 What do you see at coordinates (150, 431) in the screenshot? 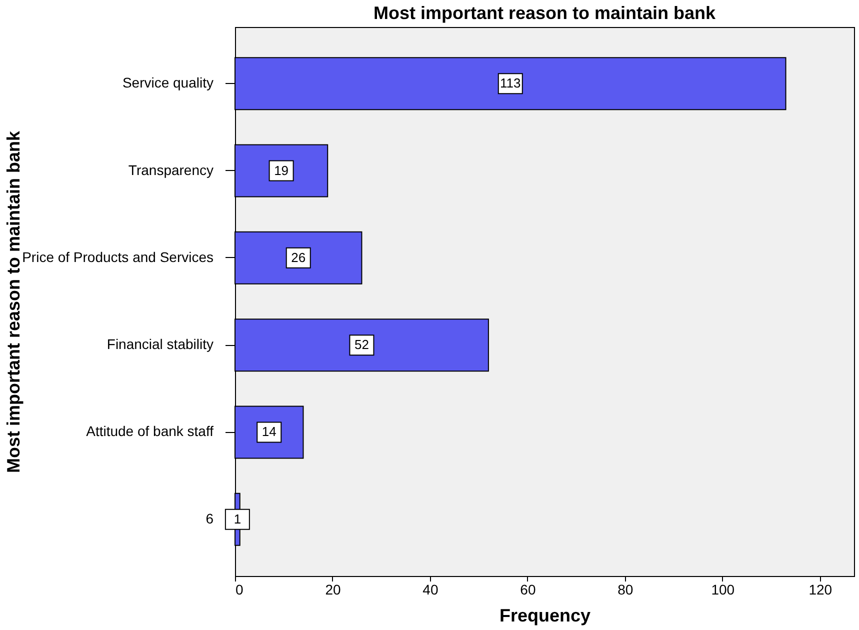
I see `y-tick-label: Attitude of bank staff` at bounding box center [150, 431].